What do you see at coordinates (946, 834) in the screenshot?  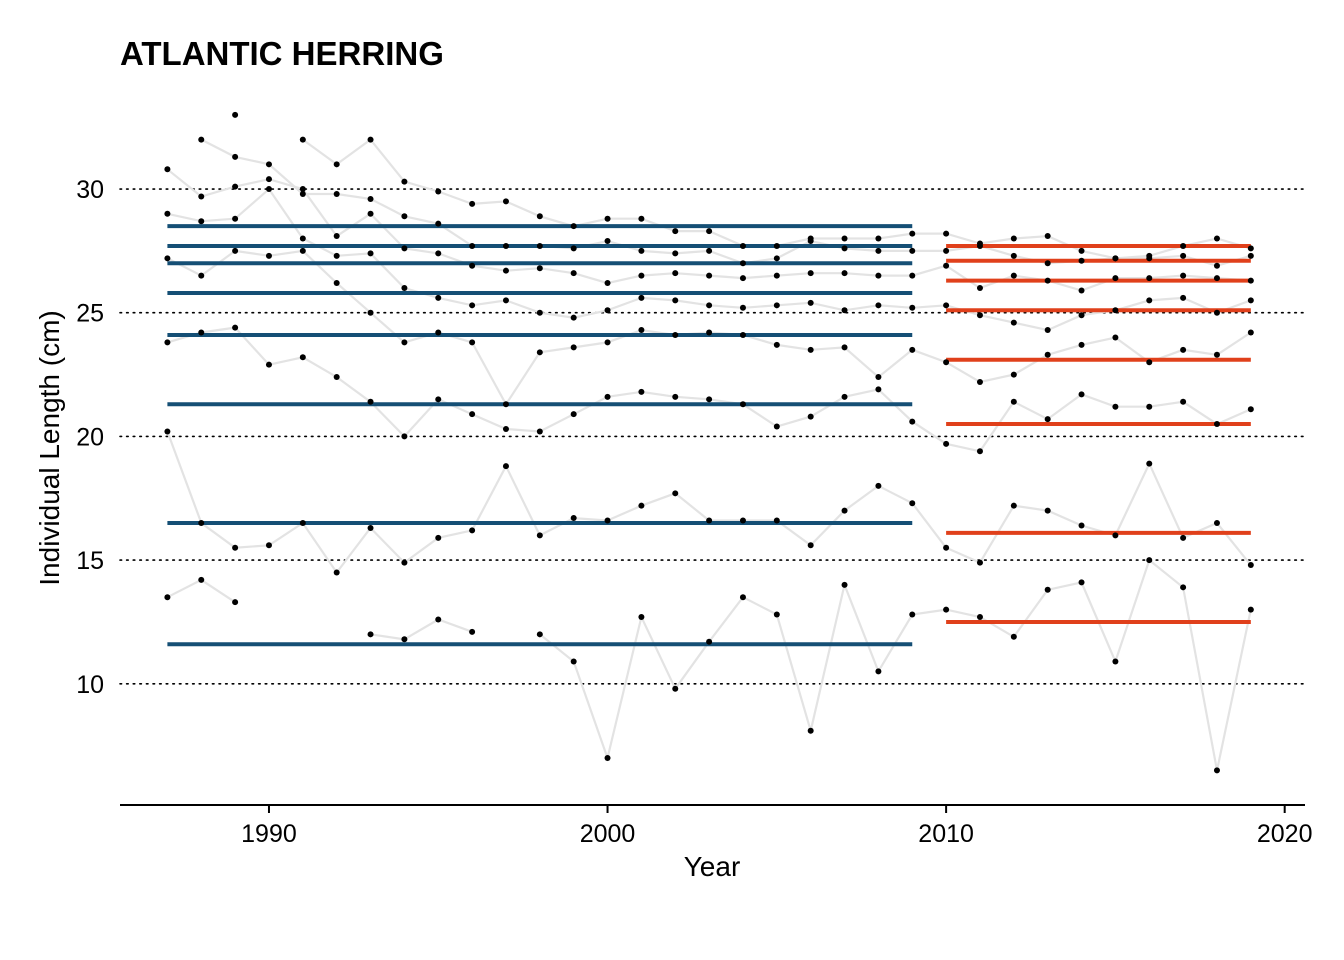 I see `x-tick-label: 2010` at bounding box center [946, 834].